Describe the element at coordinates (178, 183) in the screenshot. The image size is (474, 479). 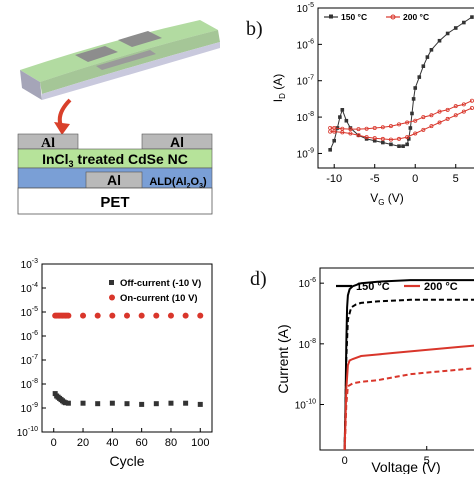
I see `dielectric-label: ALD(Al2O3)` at that location.